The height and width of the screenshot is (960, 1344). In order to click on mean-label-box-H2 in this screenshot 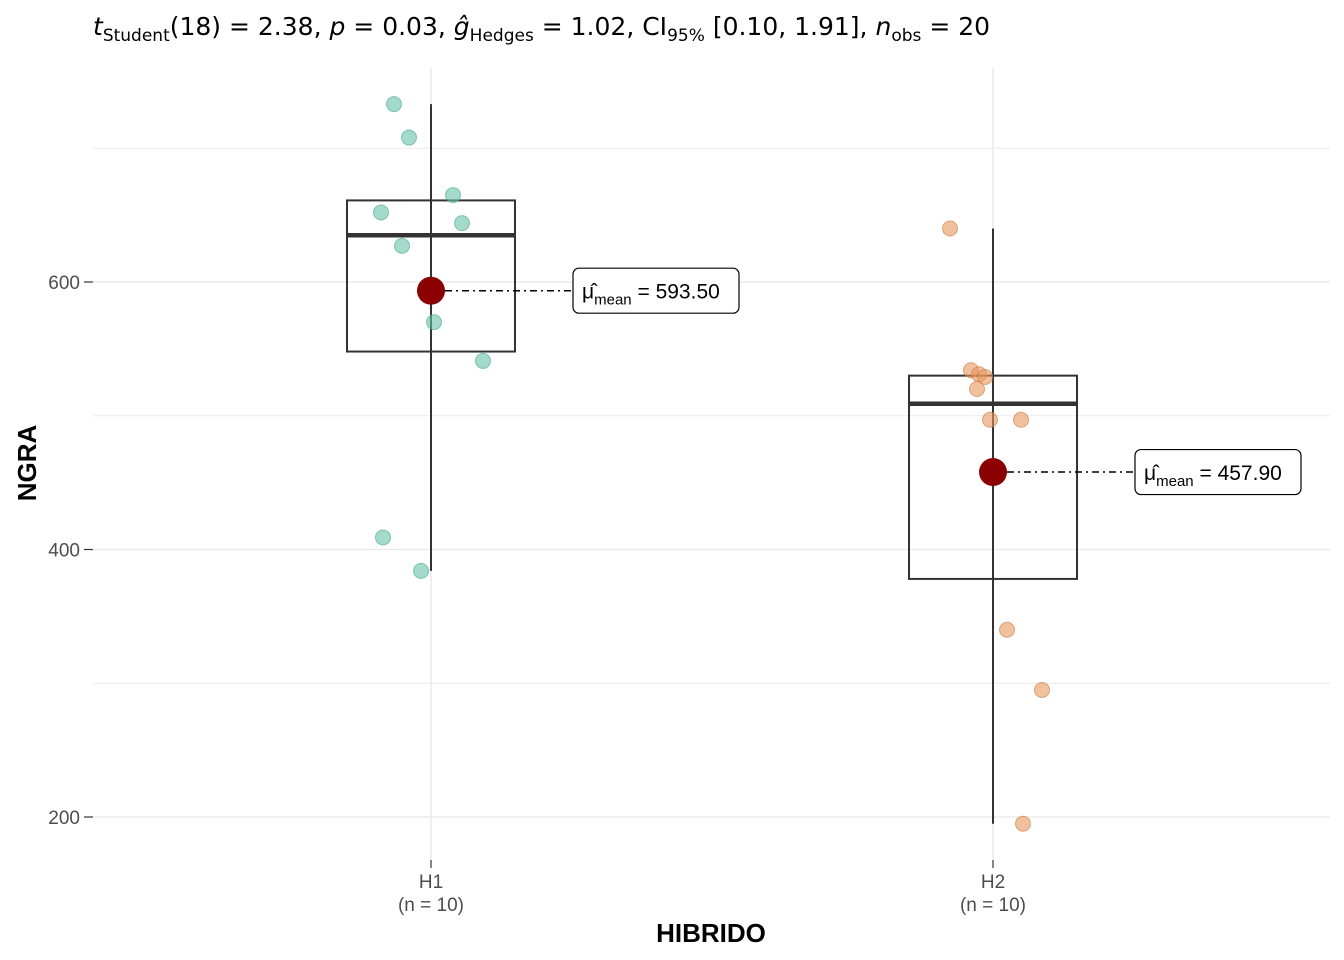, I will do `click(1218, 472)`.